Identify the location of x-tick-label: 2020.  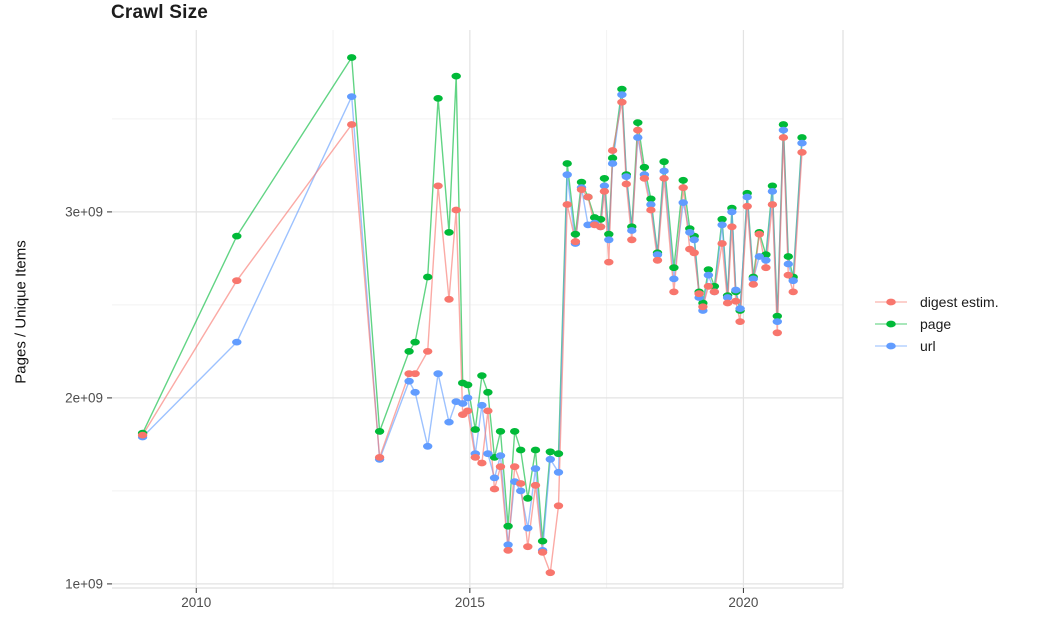
(743, 602).